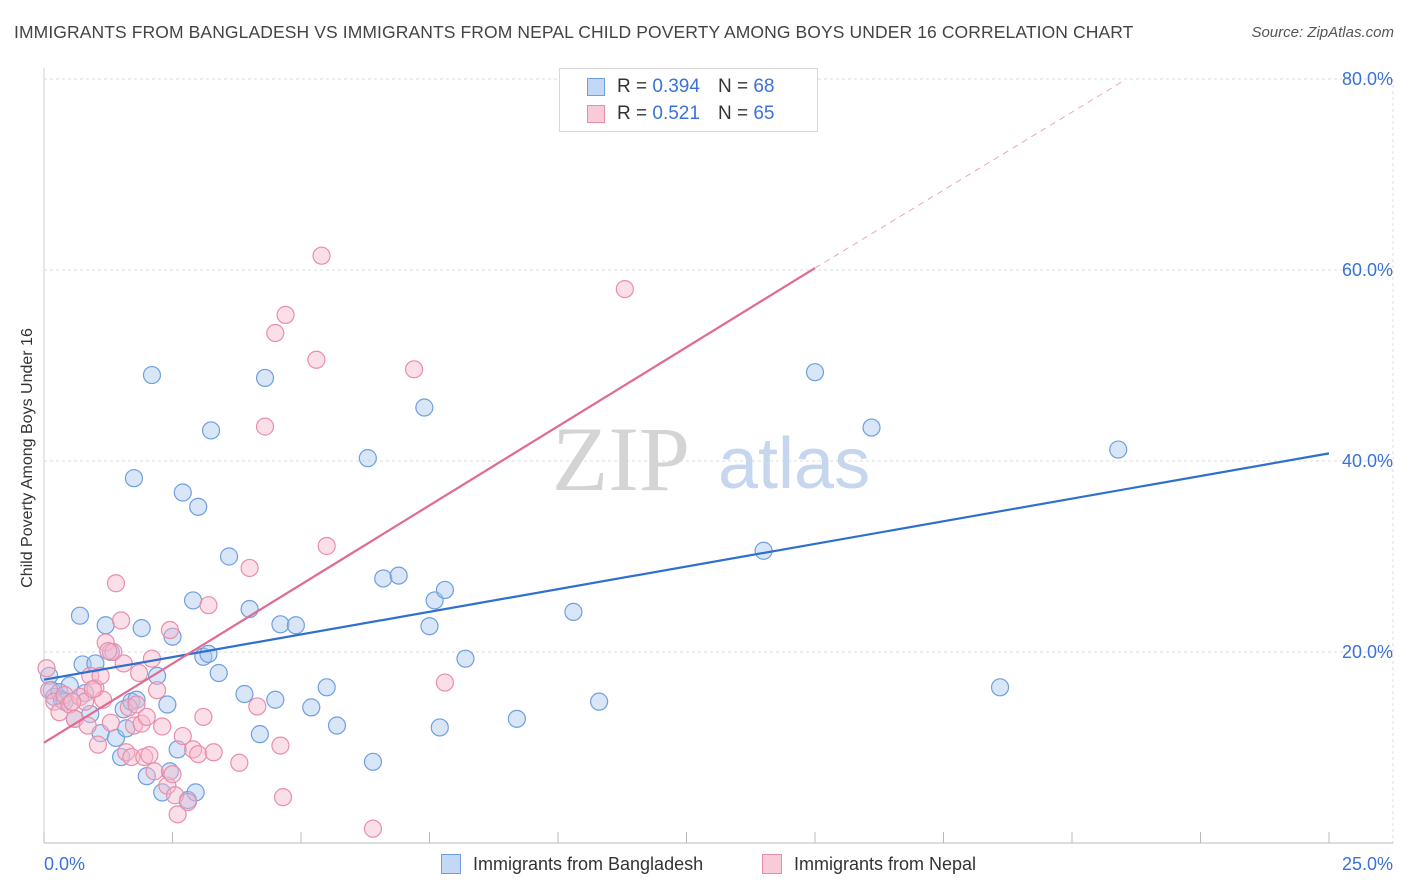  What do you see at coordinates (1322, 32) in the screenshot?
I see `source-label: Source: ZipAtlas.com` at bounding box center [1322, 32].